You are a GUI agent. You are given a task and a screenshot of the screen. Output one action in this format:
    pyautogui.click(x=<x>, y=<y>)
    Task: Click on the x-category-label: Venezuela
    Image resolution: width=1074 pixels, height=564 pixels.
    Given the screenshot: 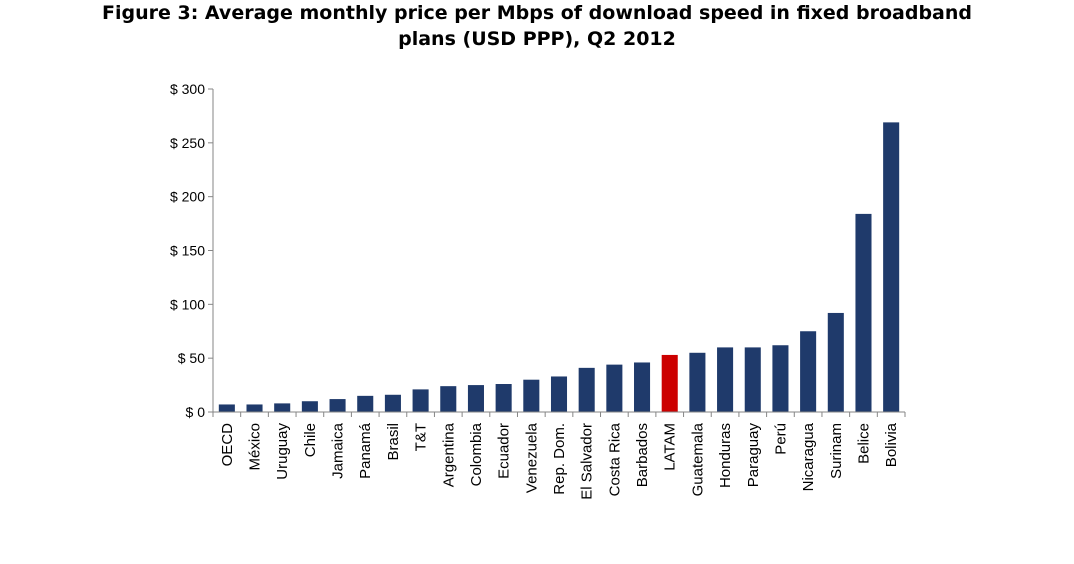 What is the action you would take?
    pyautogui.click(x=531, y=457)
    